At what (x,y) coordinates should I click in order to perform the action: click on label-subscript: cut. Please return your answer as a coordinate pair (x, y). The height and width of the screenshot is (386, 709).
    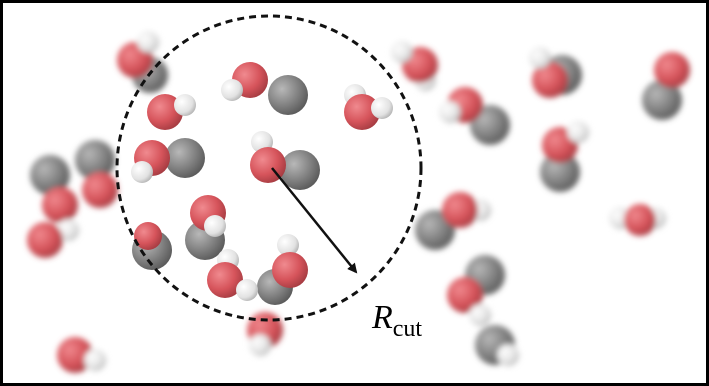
    Looking at the image, I should click on (408, 329).